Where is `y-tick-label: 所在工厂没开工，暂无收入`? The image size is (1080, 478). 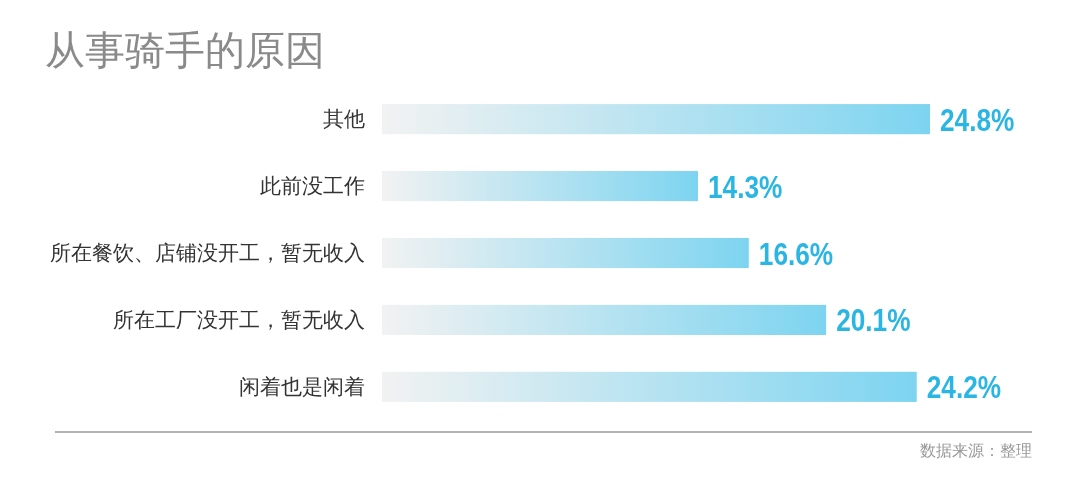
y-tick-label: 所在工厂没开工，暂无收入 is located at coordinates (239, 320).